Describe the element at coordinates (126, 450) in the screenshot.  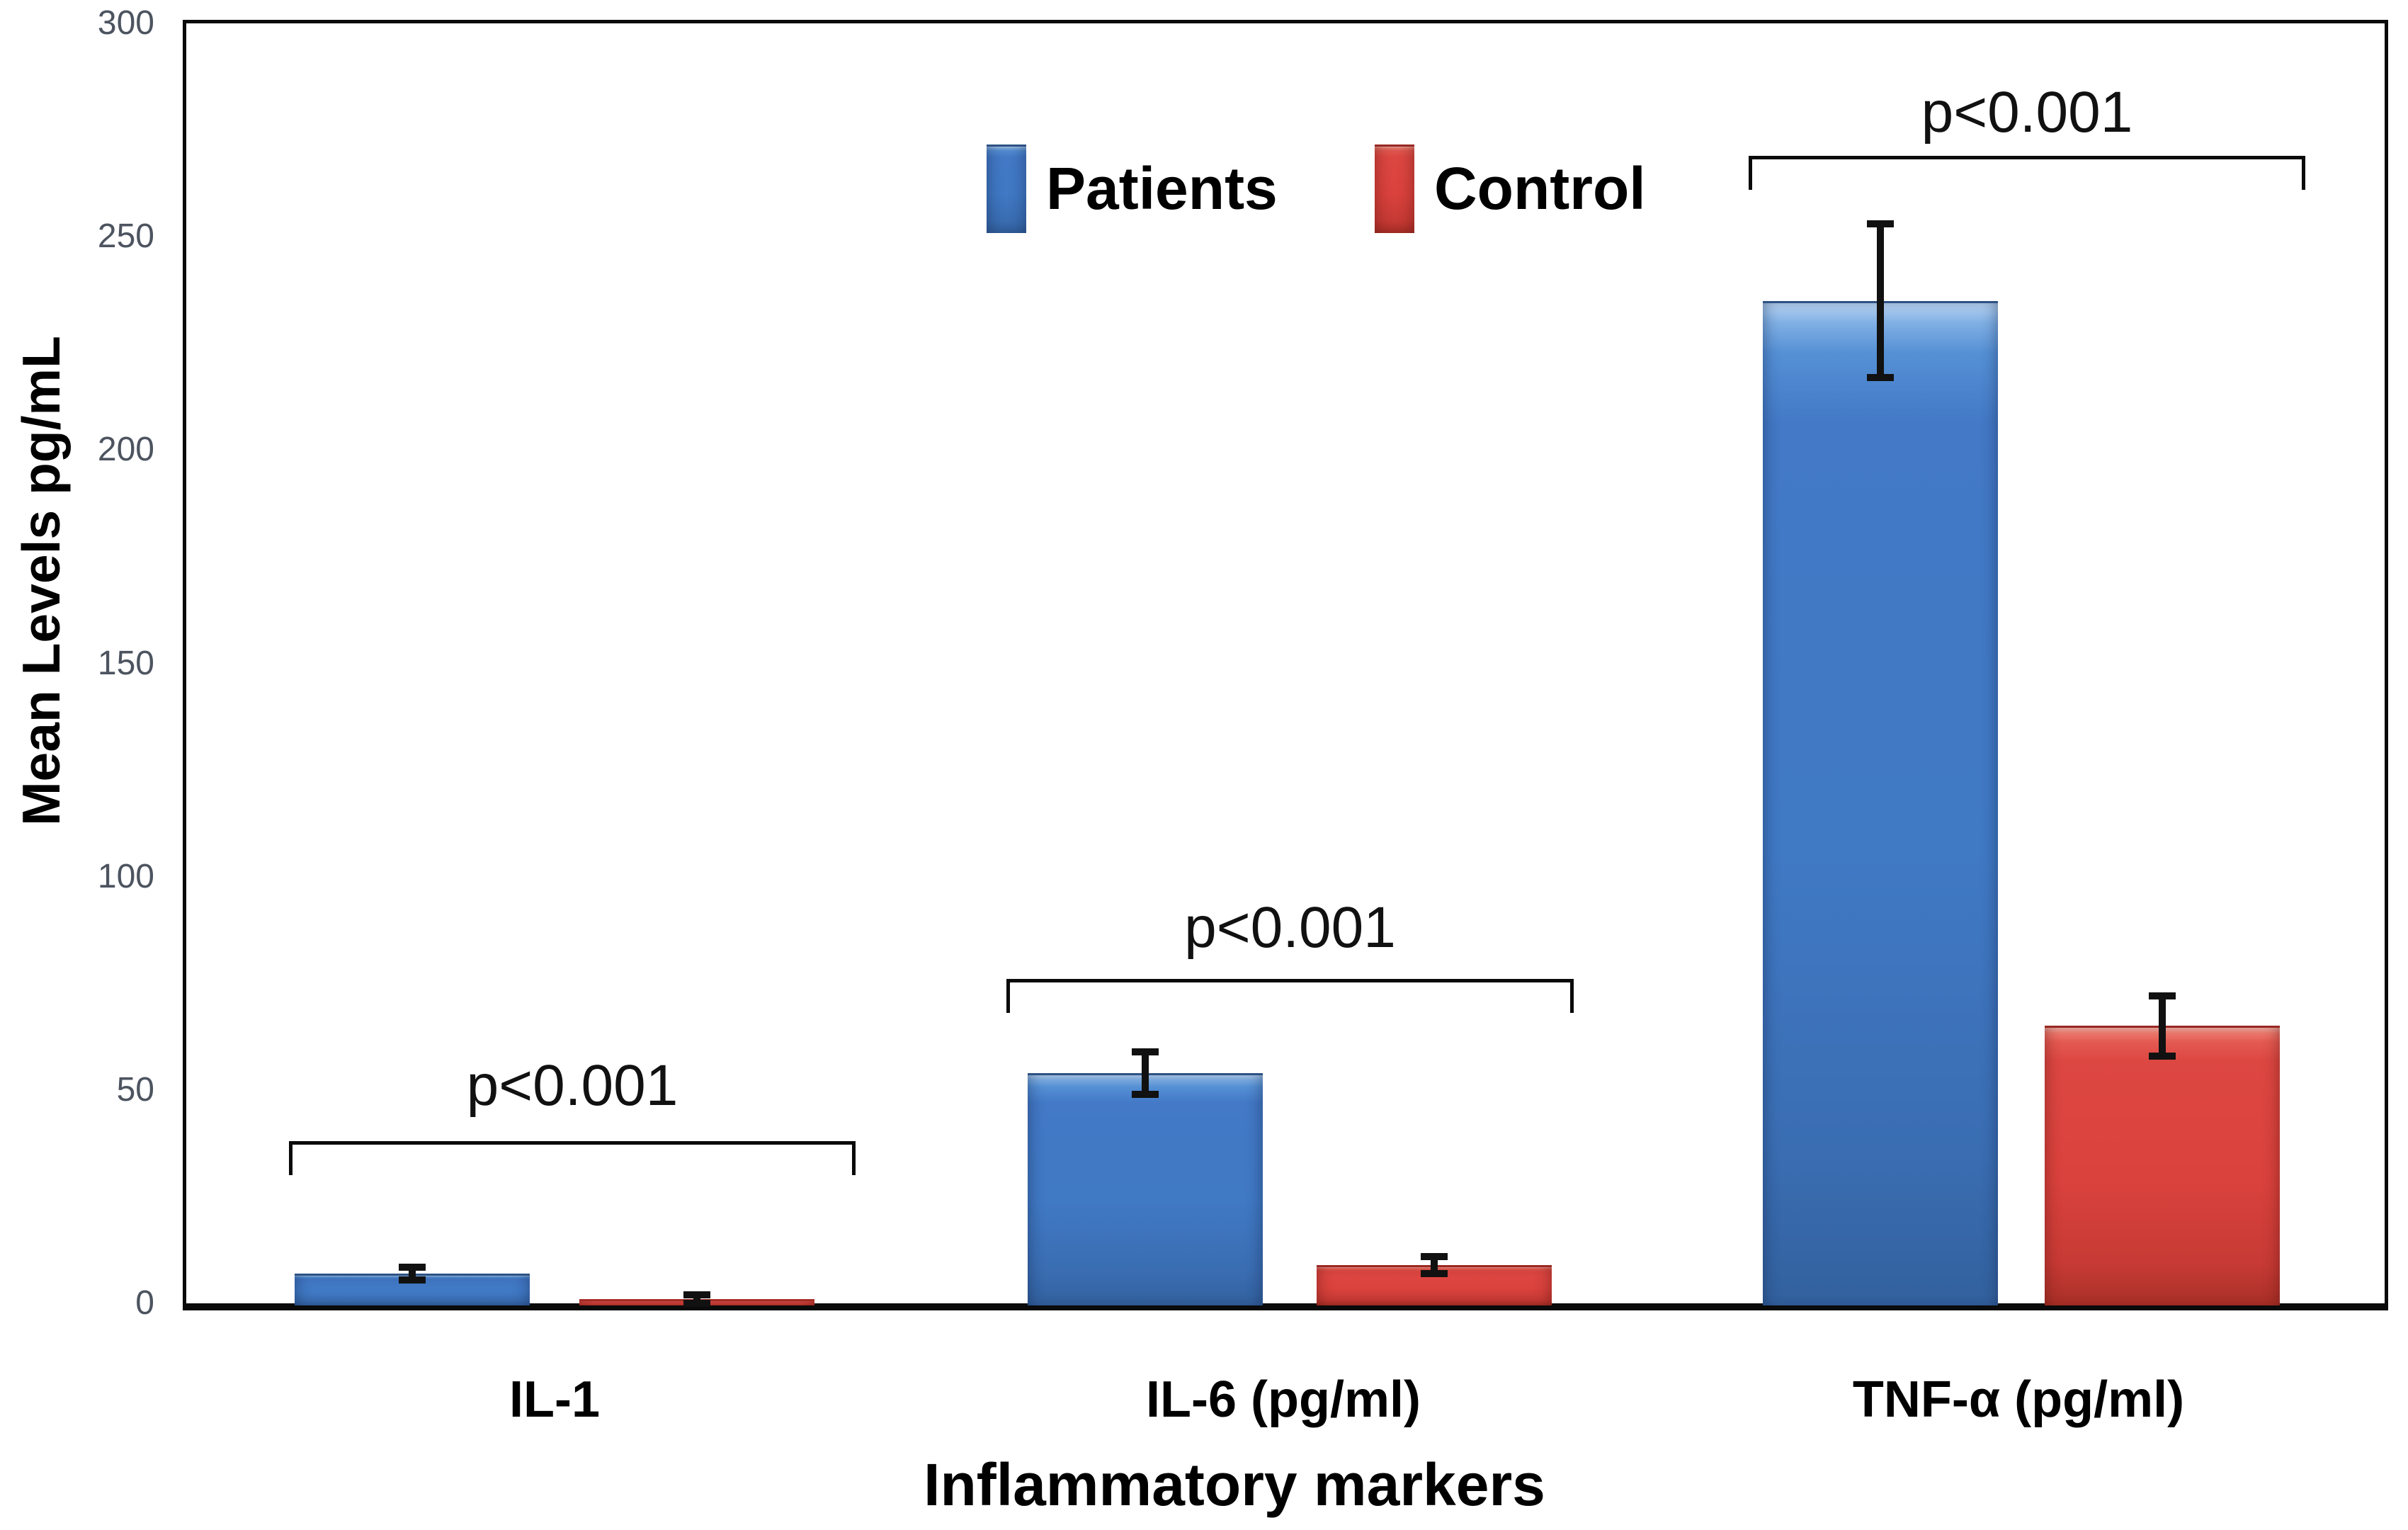
I see `y-tick-label: 200` at that location.